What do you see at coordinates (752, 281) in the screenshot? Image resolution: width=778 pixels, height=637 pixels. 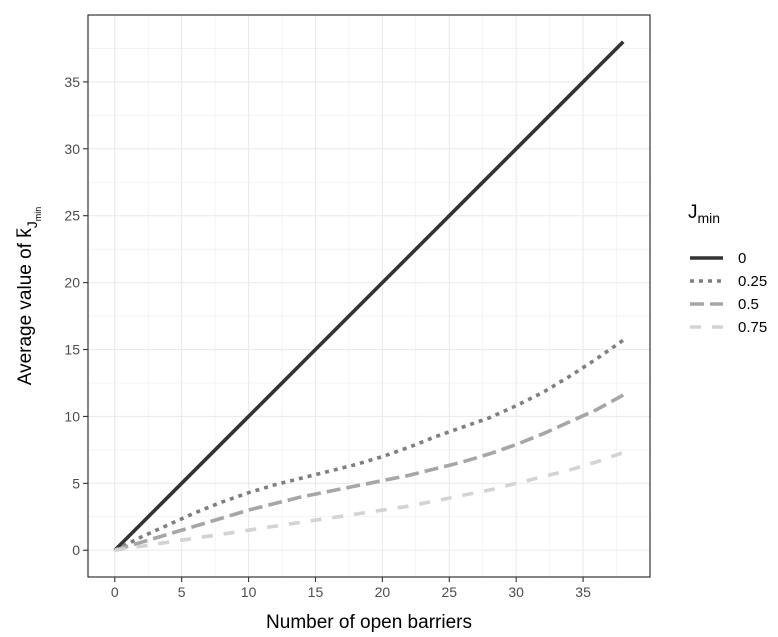 I see `legend-label-0-25: 0.25` at bounding box center [752, 281].